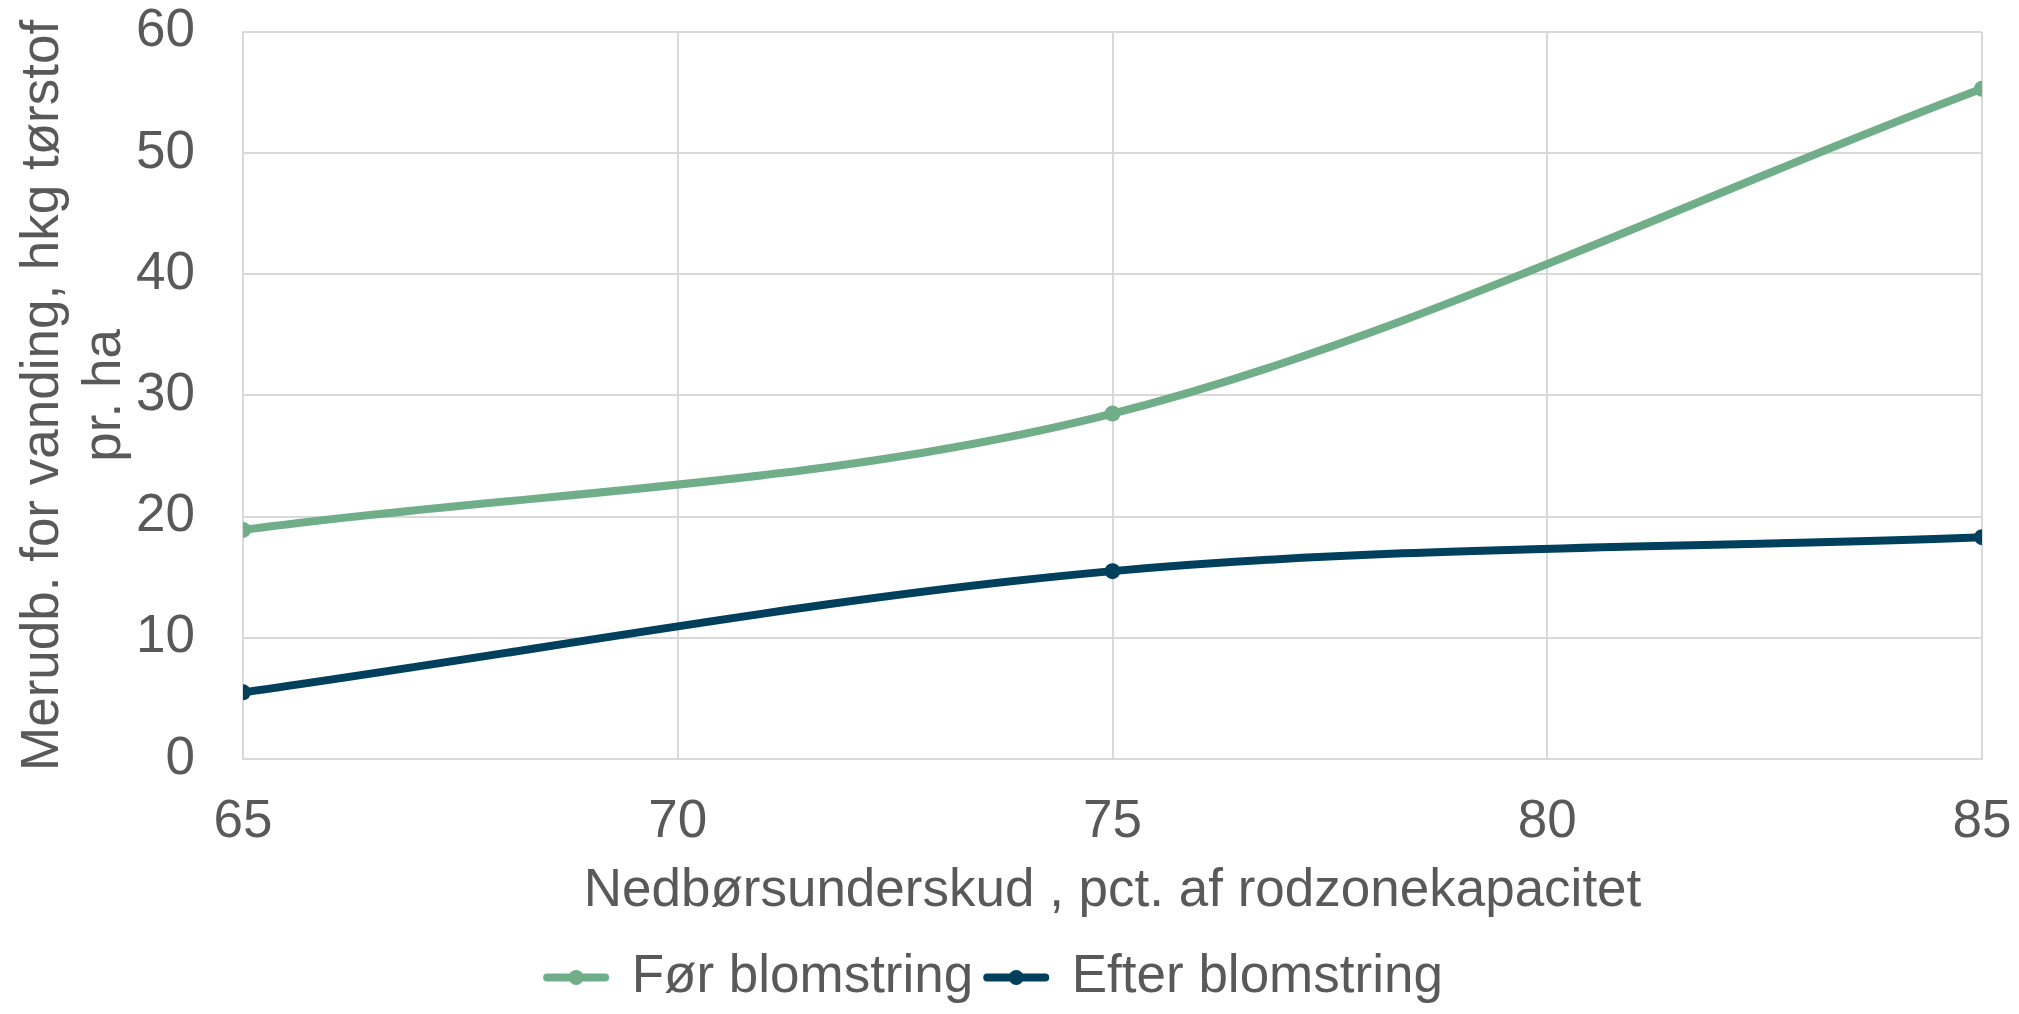  What do you see at coordinates (1112, 887) in the screenshot?
I see `x-axis-title: Nedbørsunderskud , pct. af rodzonekapacitet` at bounding box center [1112, 887].